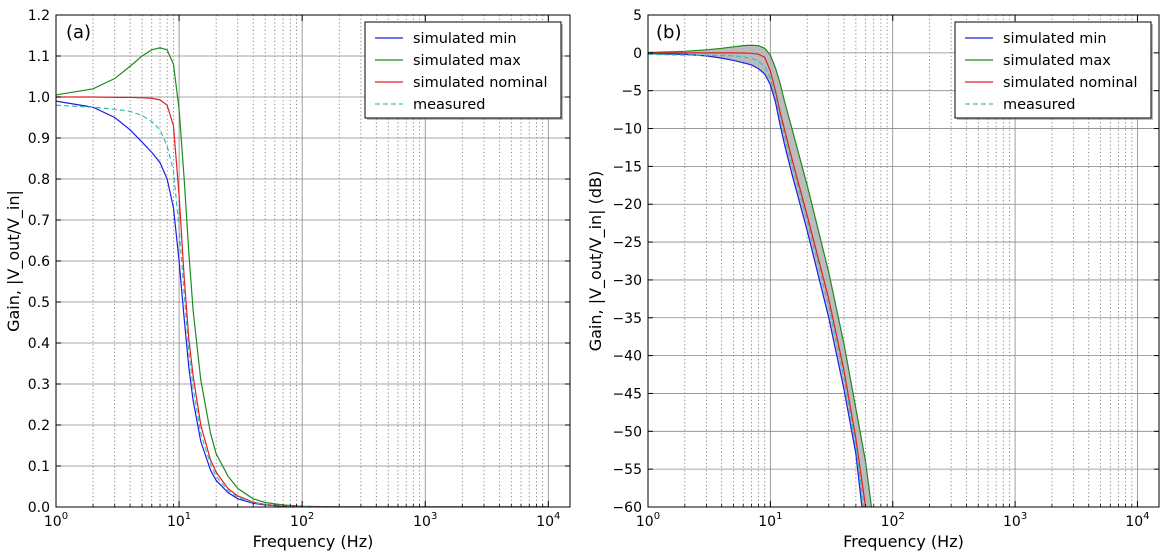  I want to click on y-tick-label: 0.0, so click(39, 508).